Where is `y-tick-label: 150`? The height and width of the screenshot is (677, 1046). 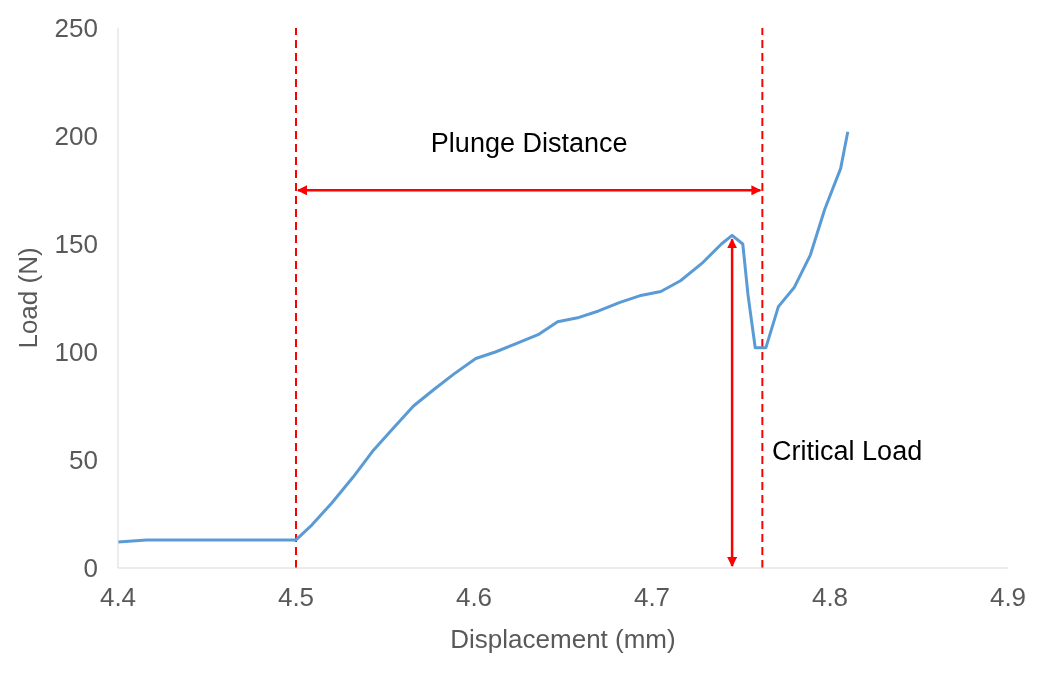 y-tick-label: 150 is located at coordinates (76, 244).